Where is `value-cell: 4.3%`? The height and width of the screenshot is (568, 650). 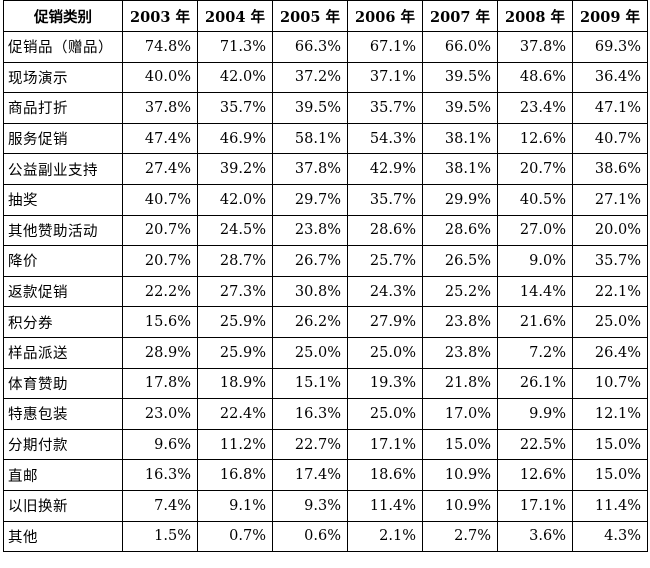
value-cell: 4.3% is located at coordinates (610, 536).